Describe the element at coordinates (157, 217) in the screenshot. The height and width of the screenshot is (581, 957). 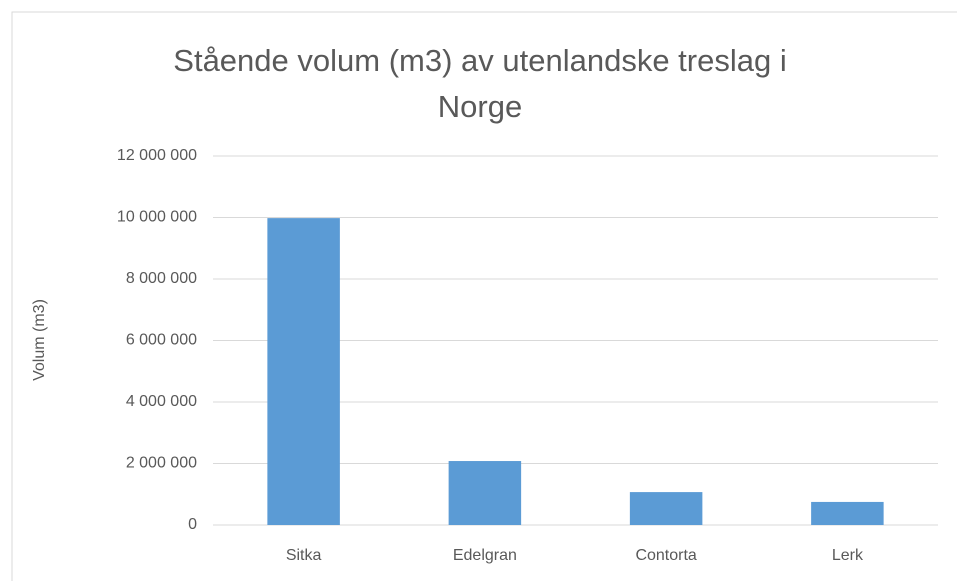
I see `y-tick-label: 10 000 000` at that location.